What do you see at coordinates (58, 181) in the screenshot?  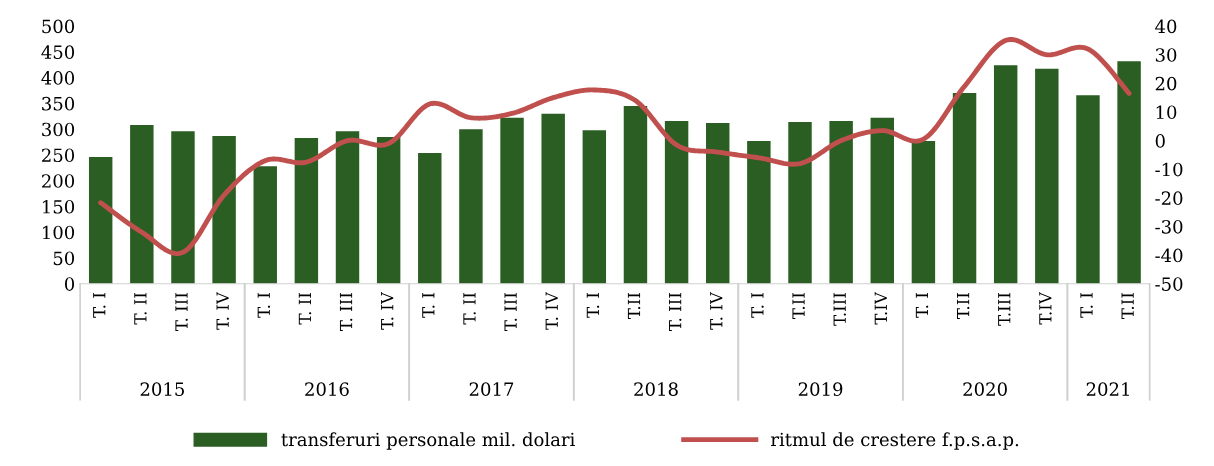 I see `y-tick-label: 200` at bounding box center [58, 181].